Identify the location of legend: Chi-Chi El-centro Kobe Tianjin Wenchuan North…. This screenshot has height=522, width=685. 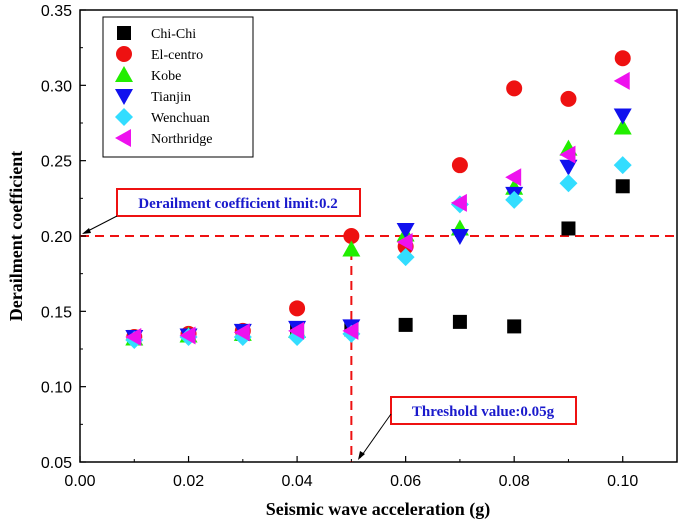
(178, 87).